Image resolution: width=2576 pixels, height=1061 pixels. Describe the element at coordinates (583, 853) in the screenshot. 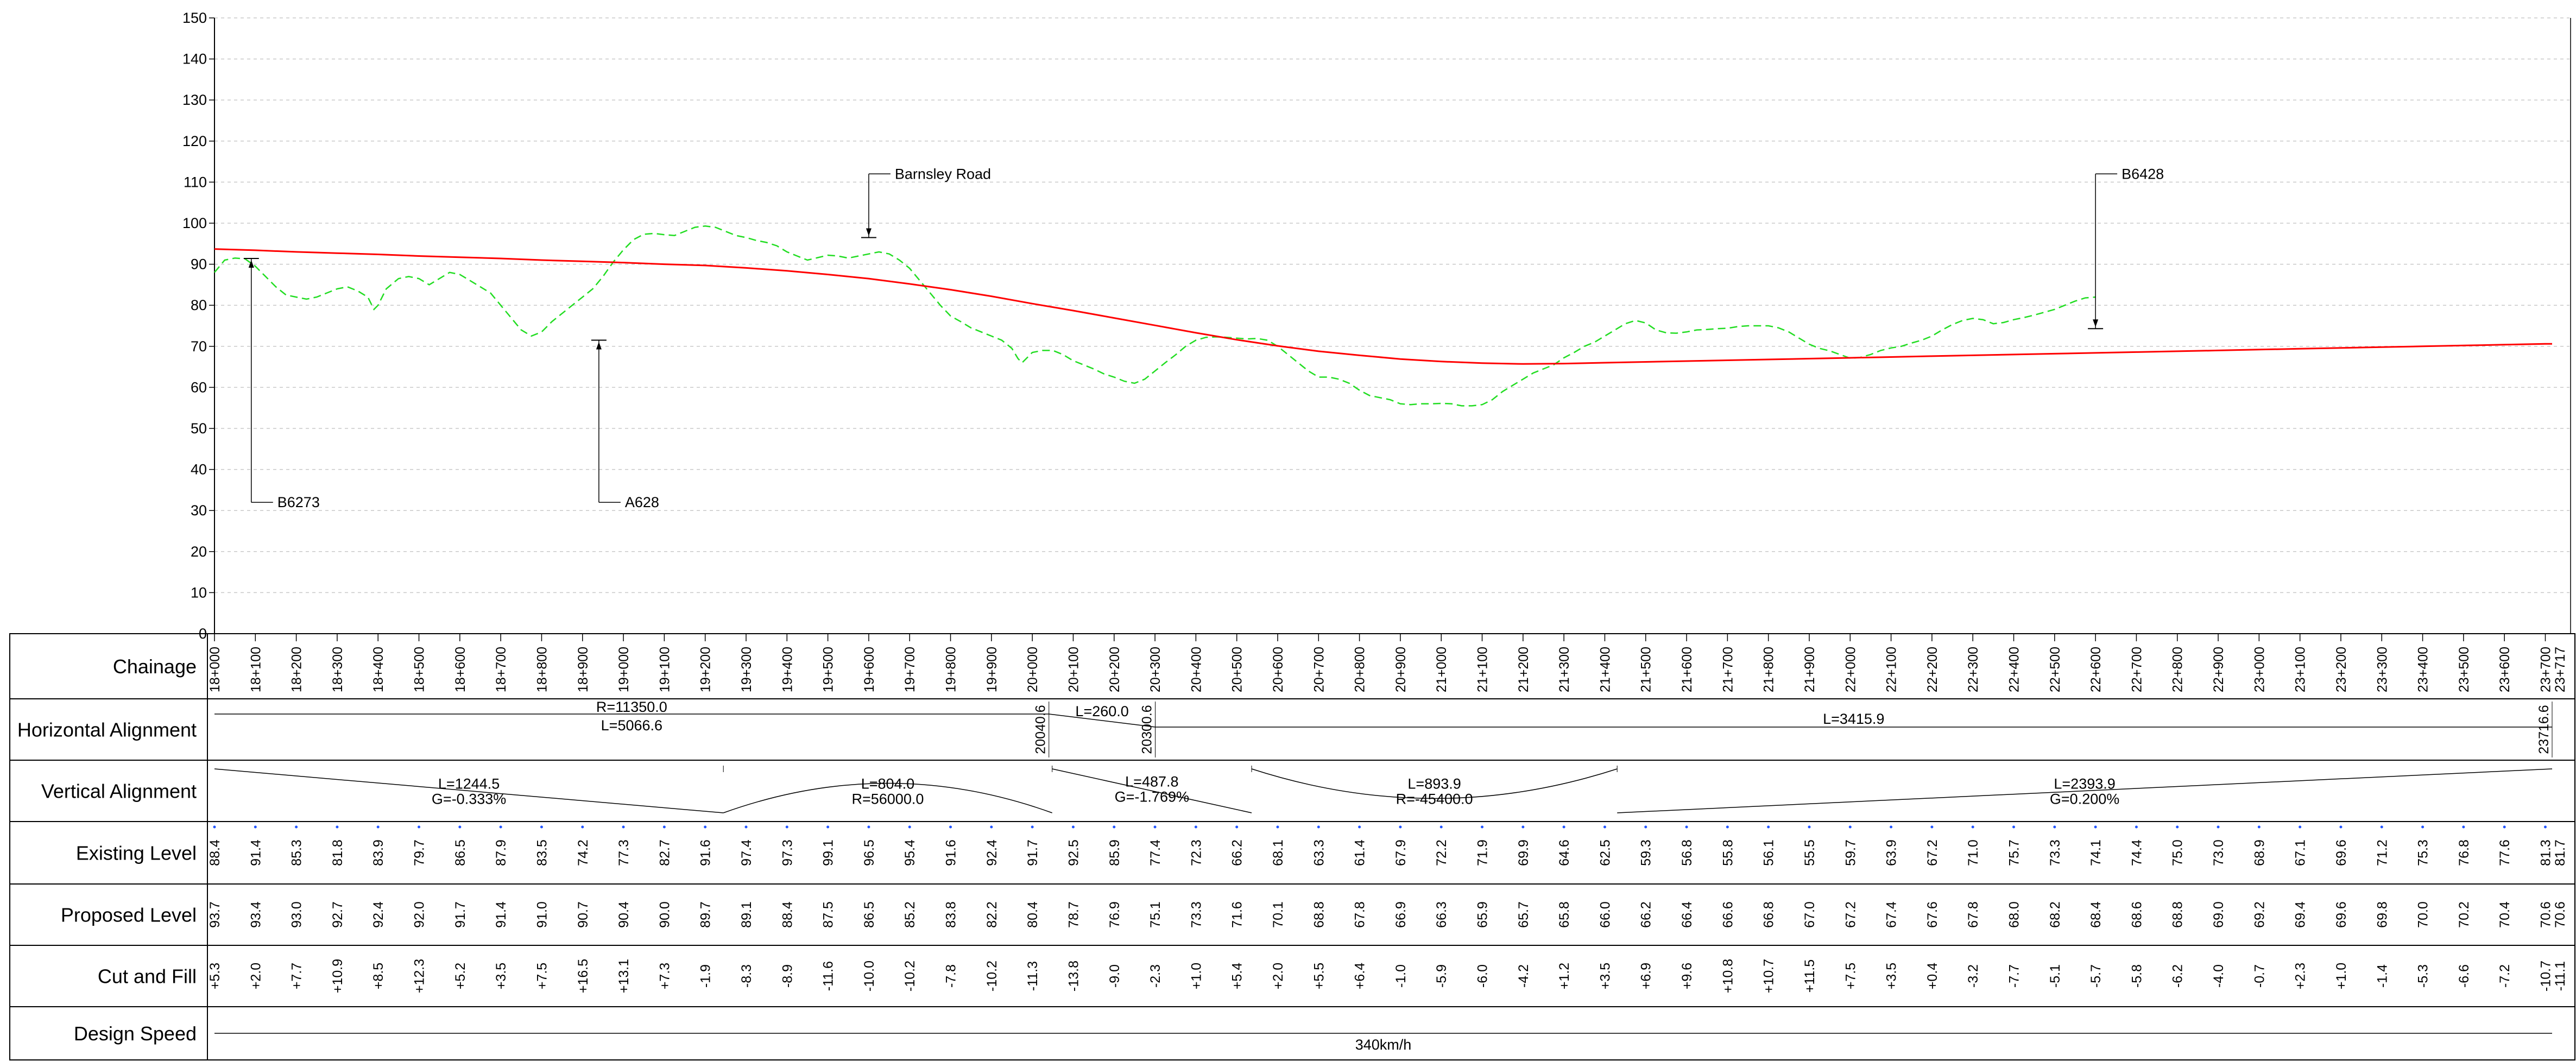

I see `existing-level-value: 74.2` at that location.